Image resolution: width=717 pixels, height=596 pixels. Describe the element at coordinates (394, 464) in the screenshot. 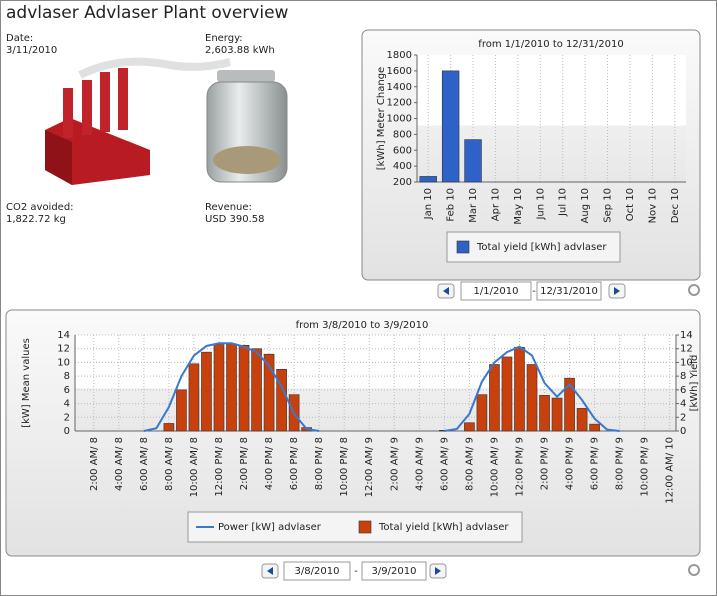

I see `x-tick-label: 2:00 AM/ 9` at that location.